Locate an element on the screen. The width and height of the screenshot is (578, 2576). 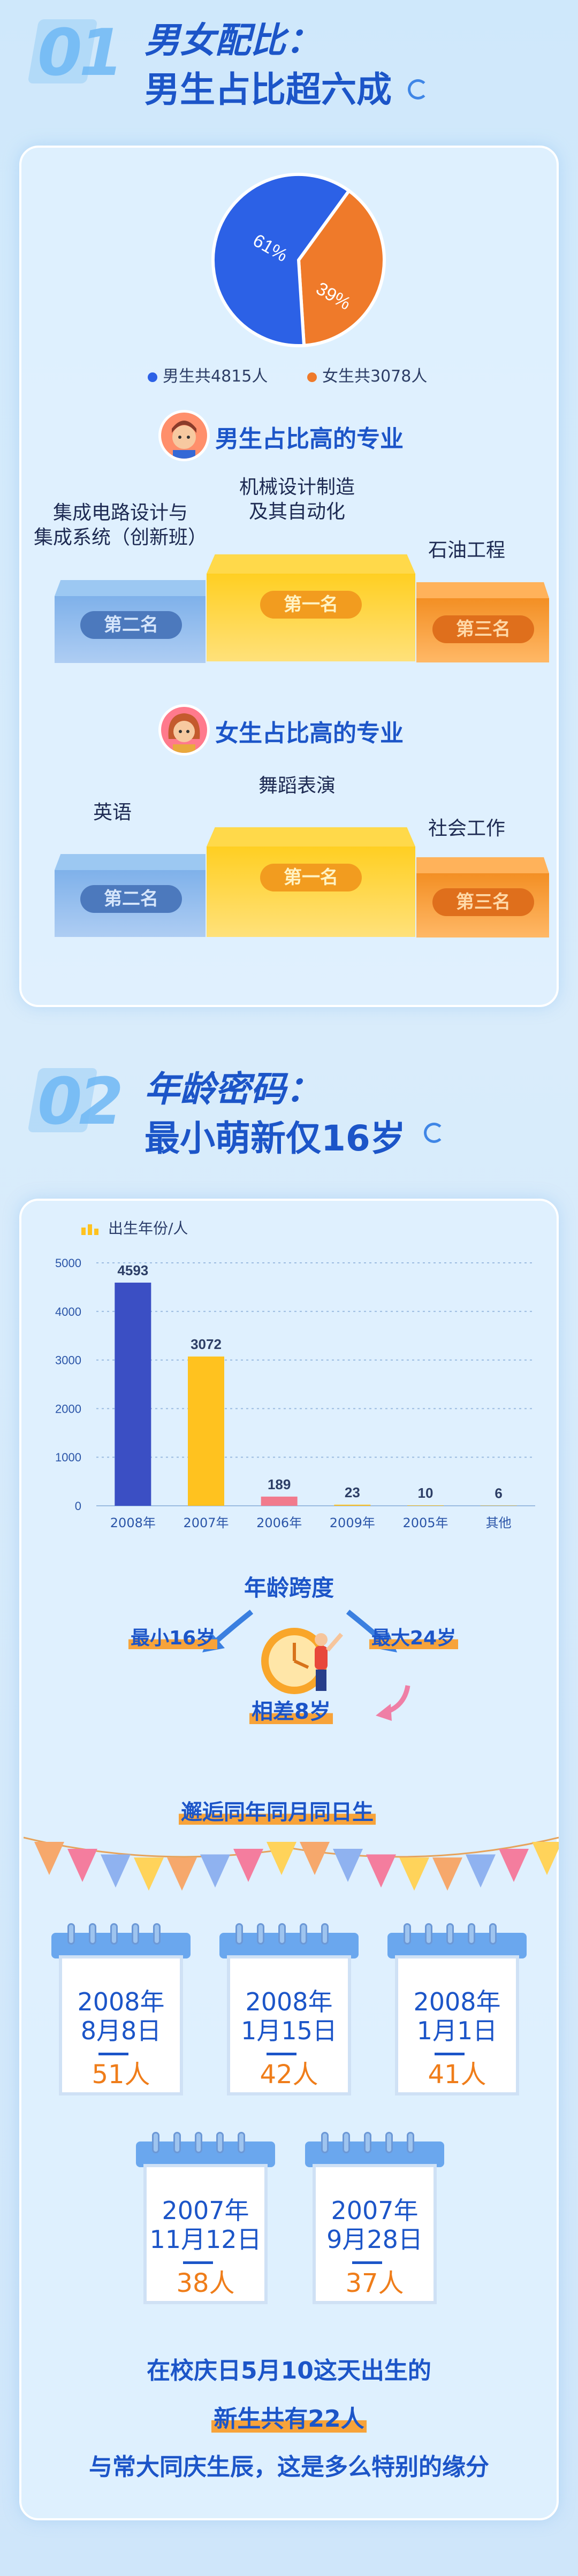
calendar-count: 41人 is located at coordinates (457, 2075).